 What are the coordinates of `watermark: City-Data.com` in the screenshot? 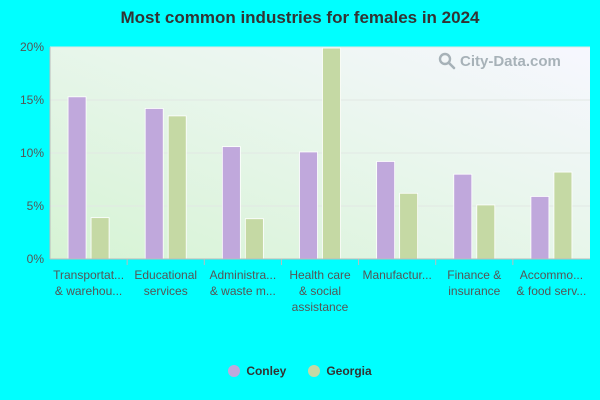 It's located at (499, 61).